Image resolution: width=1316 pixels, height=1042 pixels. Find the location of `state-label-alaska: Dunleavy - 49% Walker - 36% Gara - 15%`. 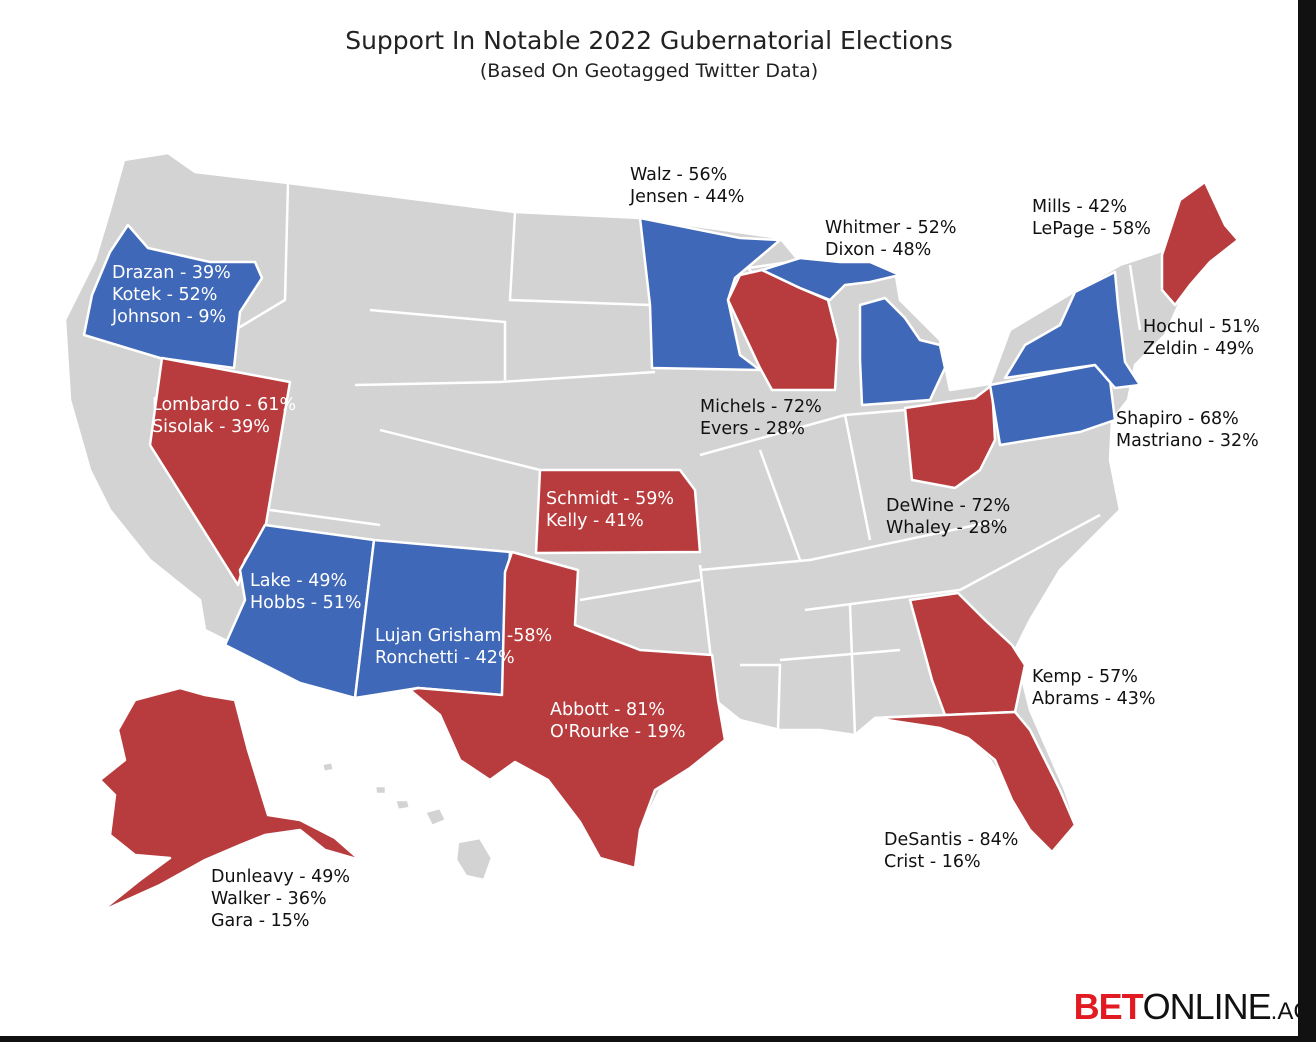

state-label-alaska: Dunleavy - 49% Walker - 36% Gara - 15% is located at coordinates (281, 899).